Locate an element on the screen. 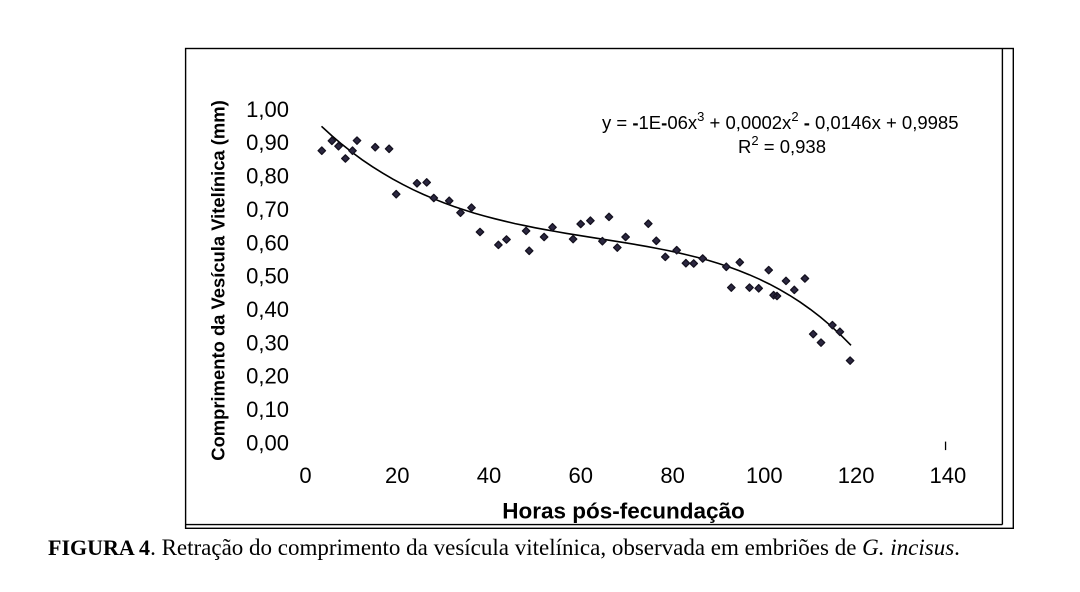 The width and height of the screenshot is (1080, 592). svg-text: 0,10 is located at coordinates (267, 409).